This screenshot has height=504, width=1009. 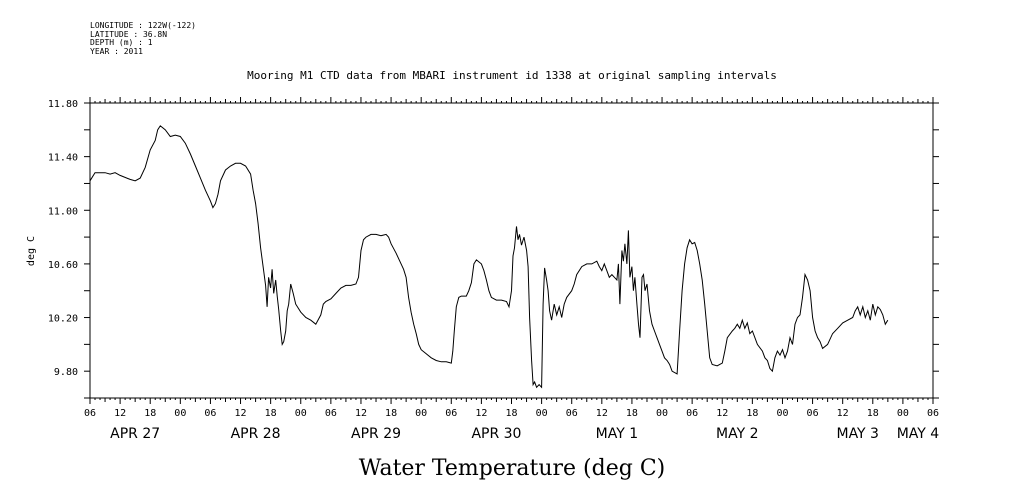 I want to click on x-day-label: MAY 1, so click(x=617, y=434).